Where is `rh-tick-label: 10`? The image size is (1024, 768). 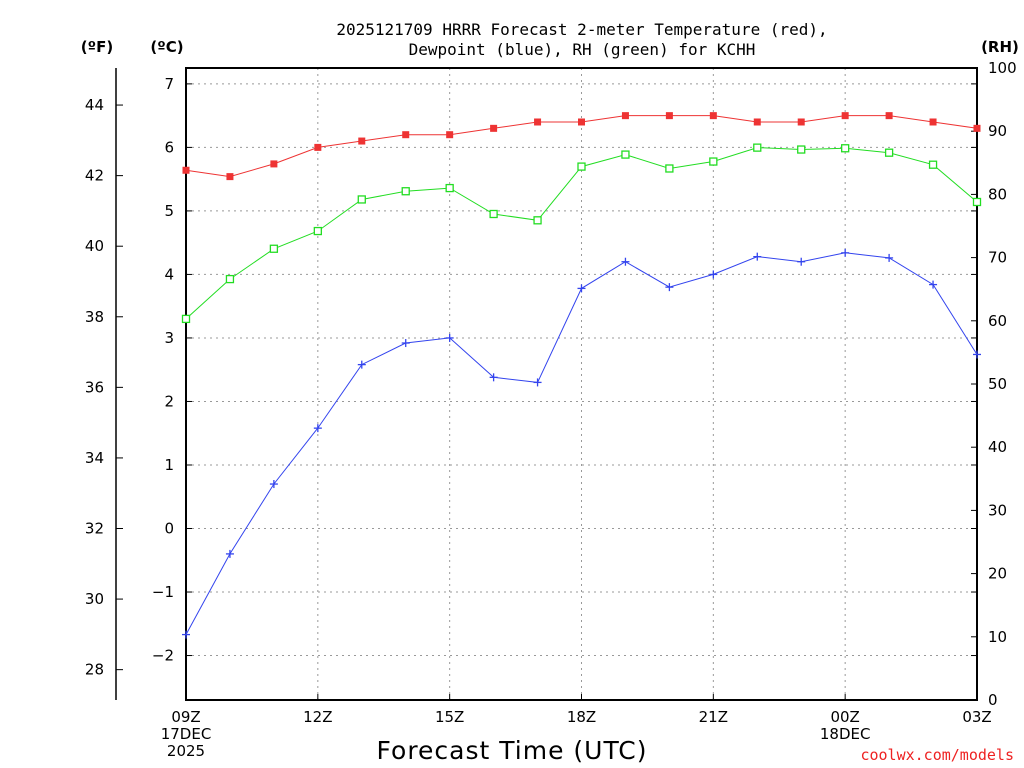
rh-tick-label: 10 is located at coordinates (997, 637).